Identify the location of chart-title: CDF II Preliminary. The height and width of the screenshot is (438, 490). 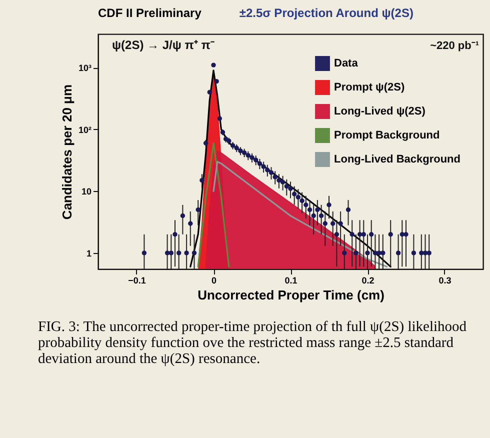
(150, 13).